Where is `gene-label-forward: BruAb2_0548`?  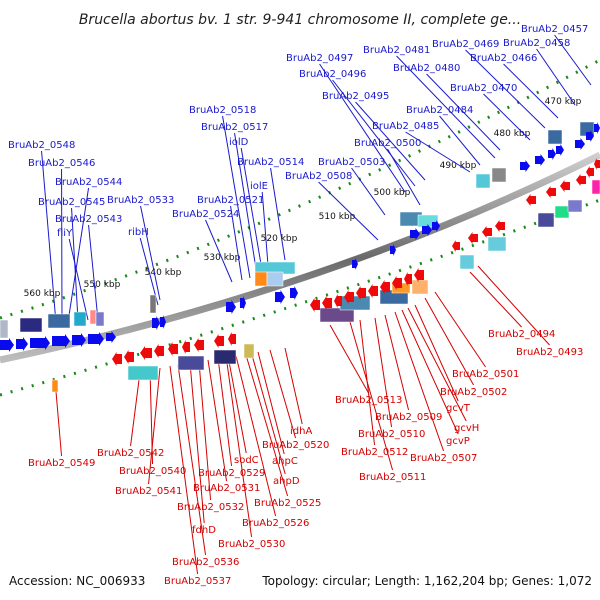
gene-label-forward: BruAb2_0548 is located at coordinates (41, 145).